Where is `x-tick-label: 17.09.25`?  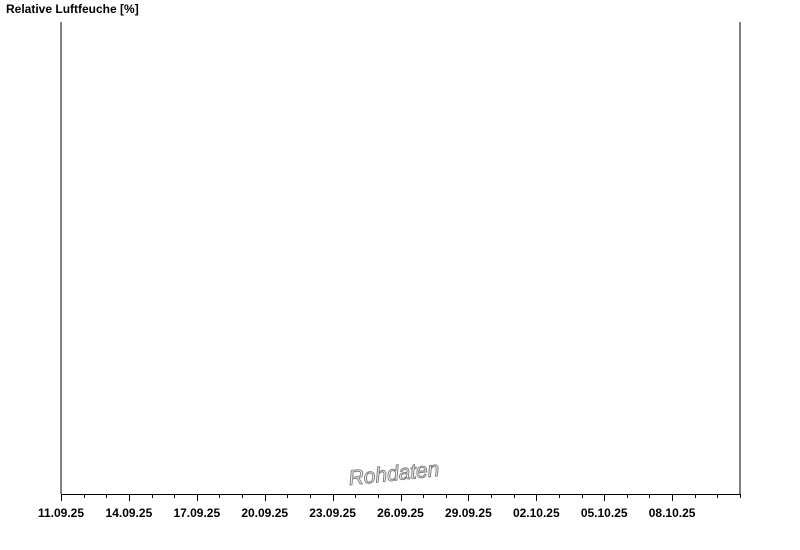 x-tick-label: 17.09.25 is located at coordinates (196, 513).